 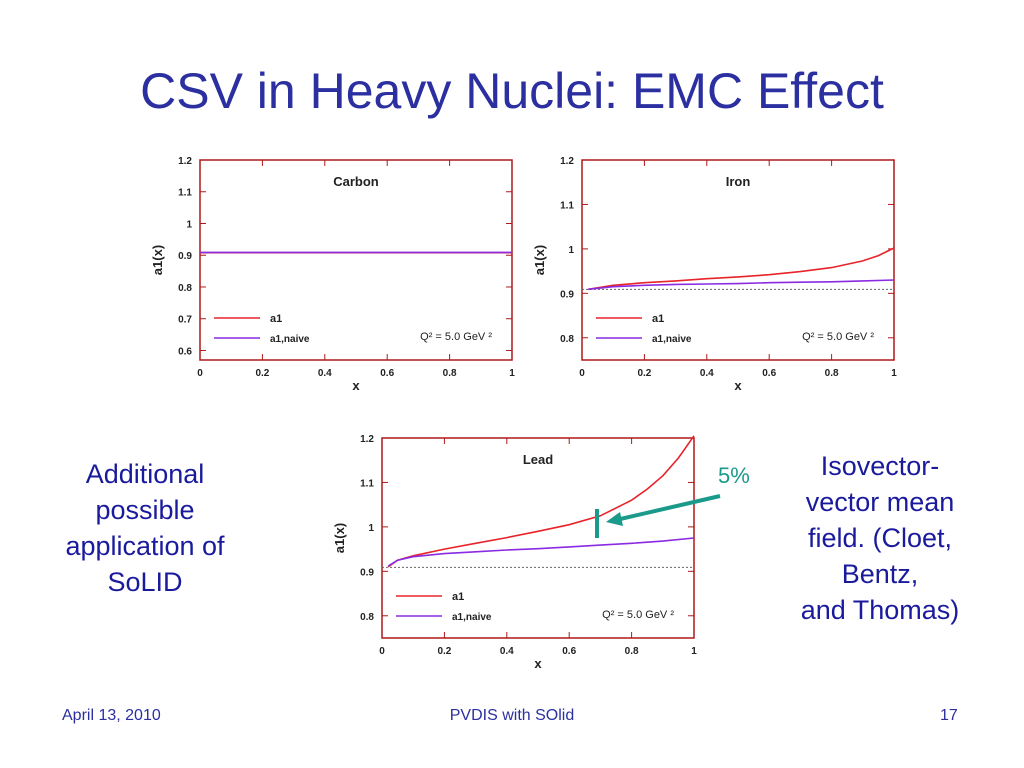 I want to click on left-line-1: Additional, so click(x=145, y=474).